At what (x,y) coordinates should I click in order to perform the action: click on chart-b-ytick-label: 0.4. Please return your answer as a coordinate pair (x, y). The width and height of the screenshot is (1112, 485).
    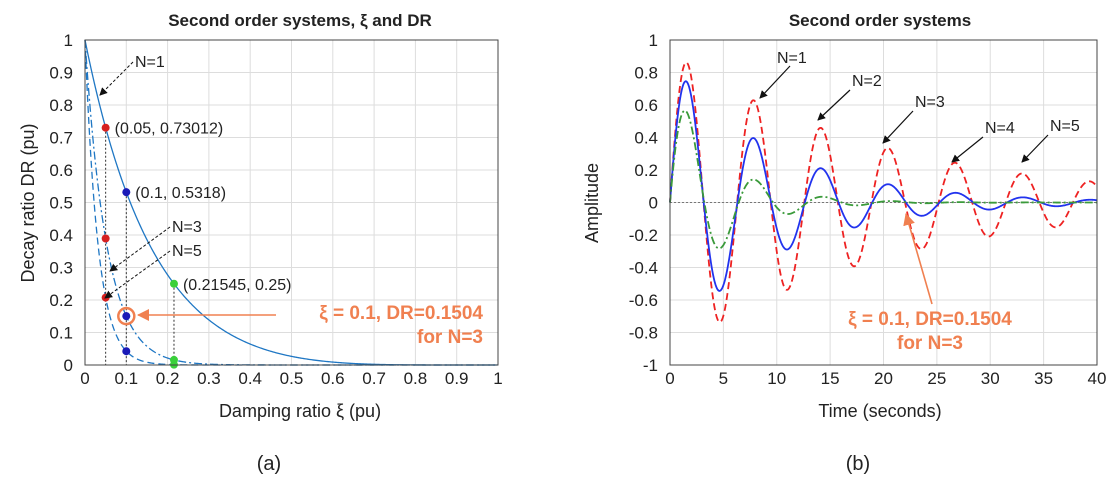
    Looking at the image, I should click on (646, 138).